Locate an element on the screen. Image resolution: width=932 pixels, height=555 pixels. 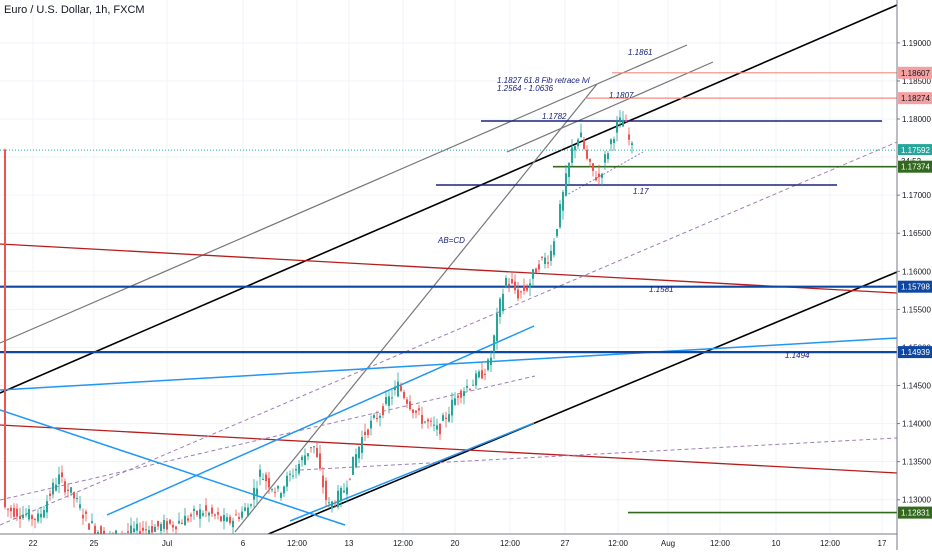
y-tick-label: 1.17000 is located at coordinates (916, 195).